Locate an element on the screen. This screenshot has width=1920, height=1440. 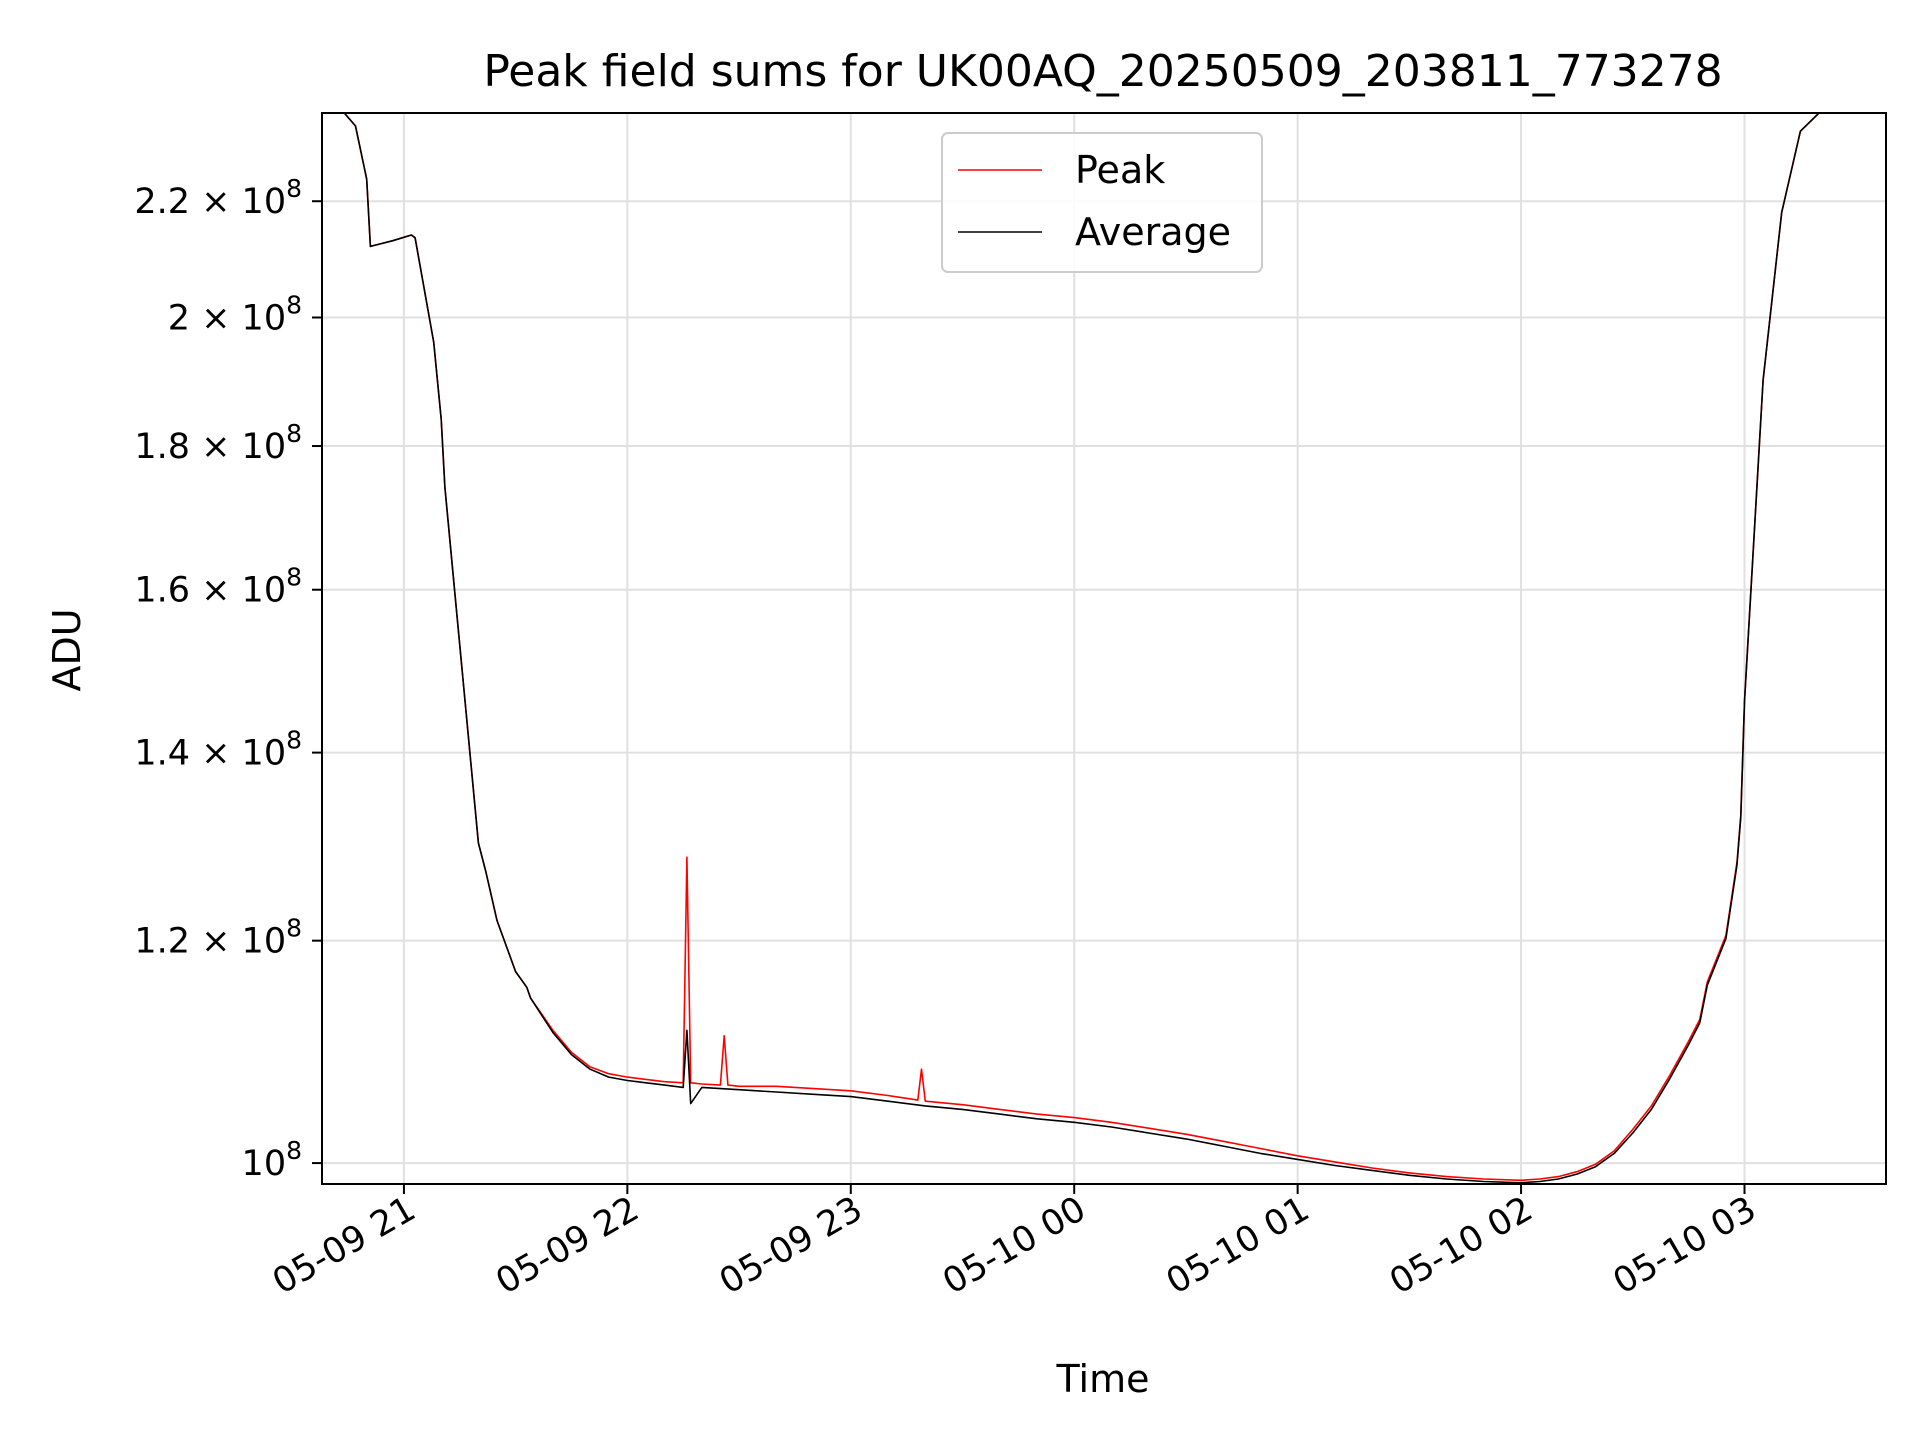
y-tick-label-base: 10 is located at coordinates (264, 1164).